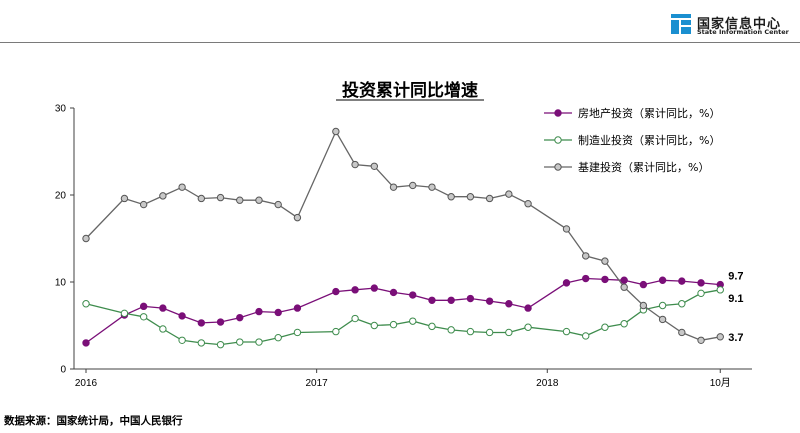 The image size is (800, 433). What do you see at coordinates (649, 113) in the screenshot?
I see `legend-label: 房地产投资（累计同比，%）` at bounding box center [649, 113].